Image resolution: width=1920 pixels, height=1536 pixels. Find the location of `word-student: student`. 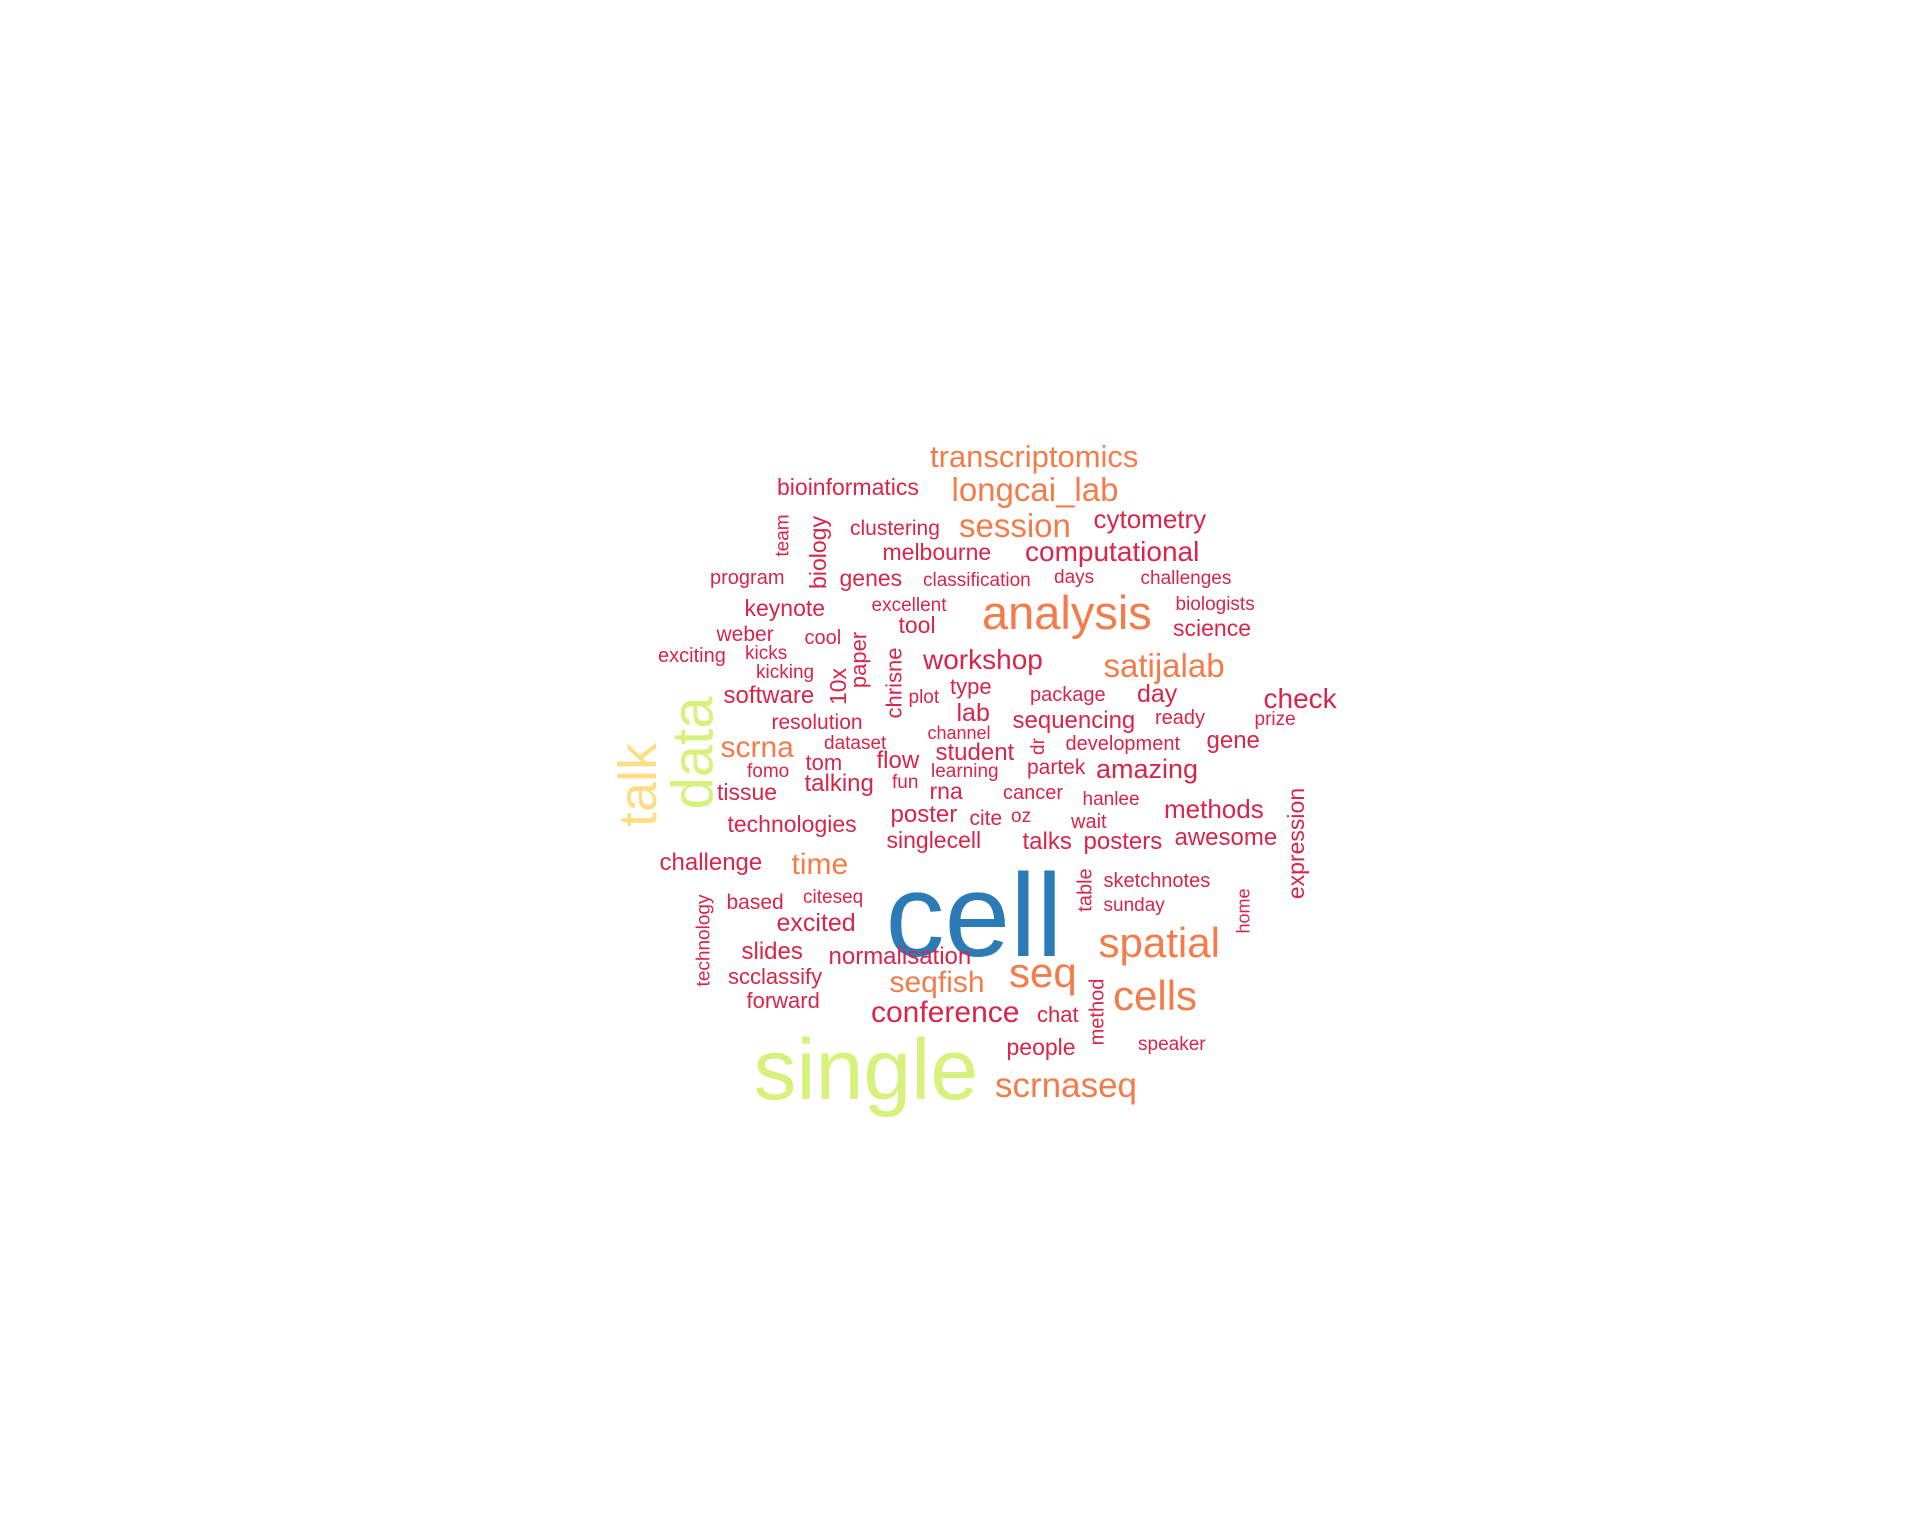

word-student: student is located at coordinates (975, 752).